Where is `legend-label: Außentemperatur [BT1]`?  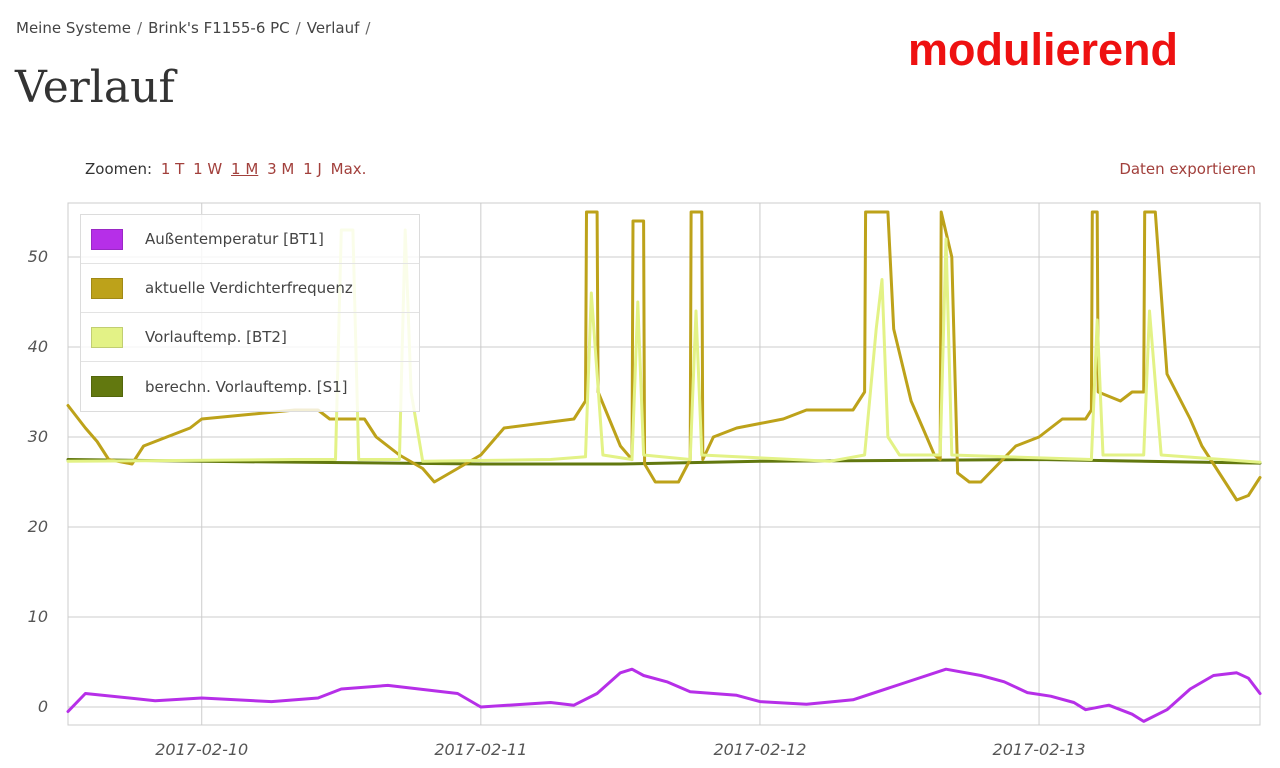
legend-label: Außentemperatur [BT1] is located at coordinates (234, 239).